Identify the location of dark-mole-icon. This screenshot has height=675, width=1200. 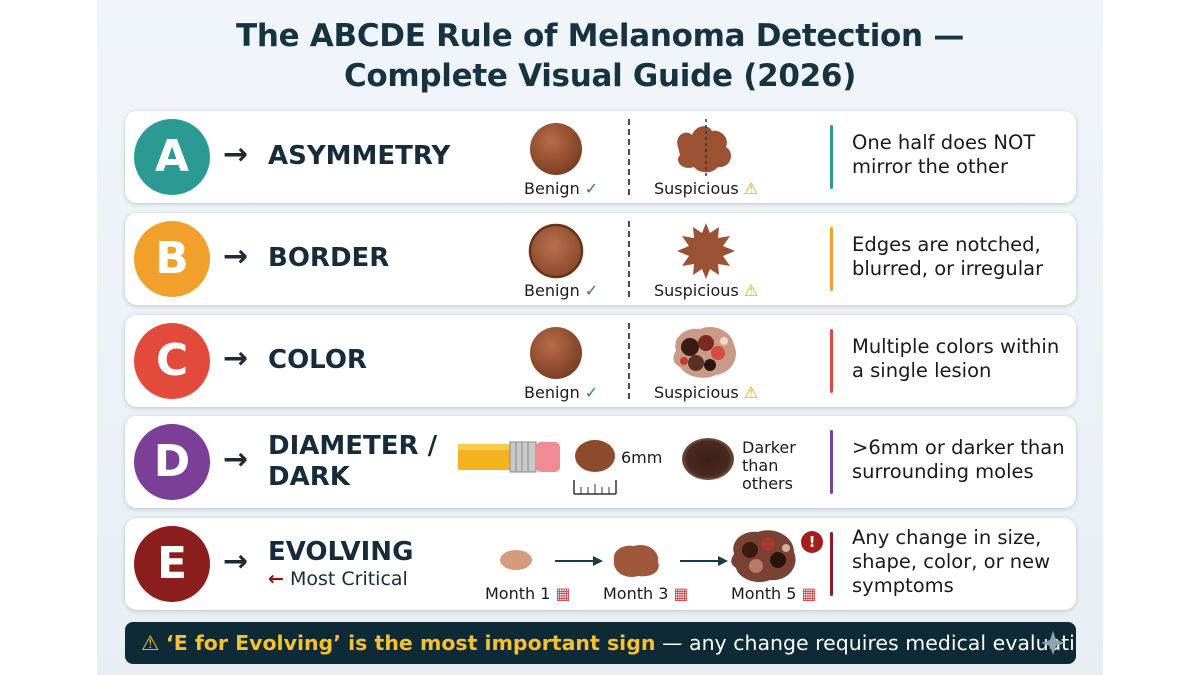
(708, 459).